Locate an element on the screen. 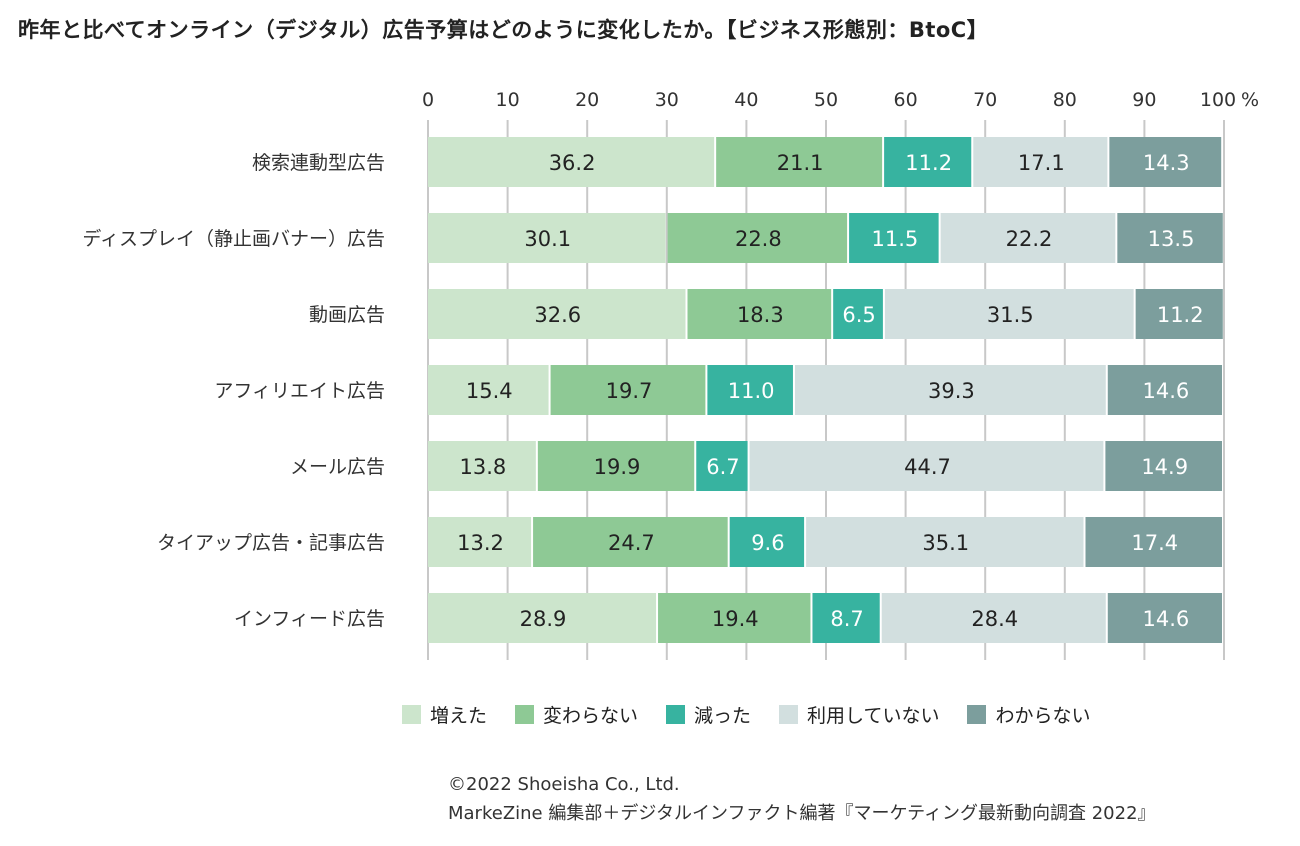  copyright-text: ©2022 Shoeisha Co., Ltd. is located at coordinates (564, 784).